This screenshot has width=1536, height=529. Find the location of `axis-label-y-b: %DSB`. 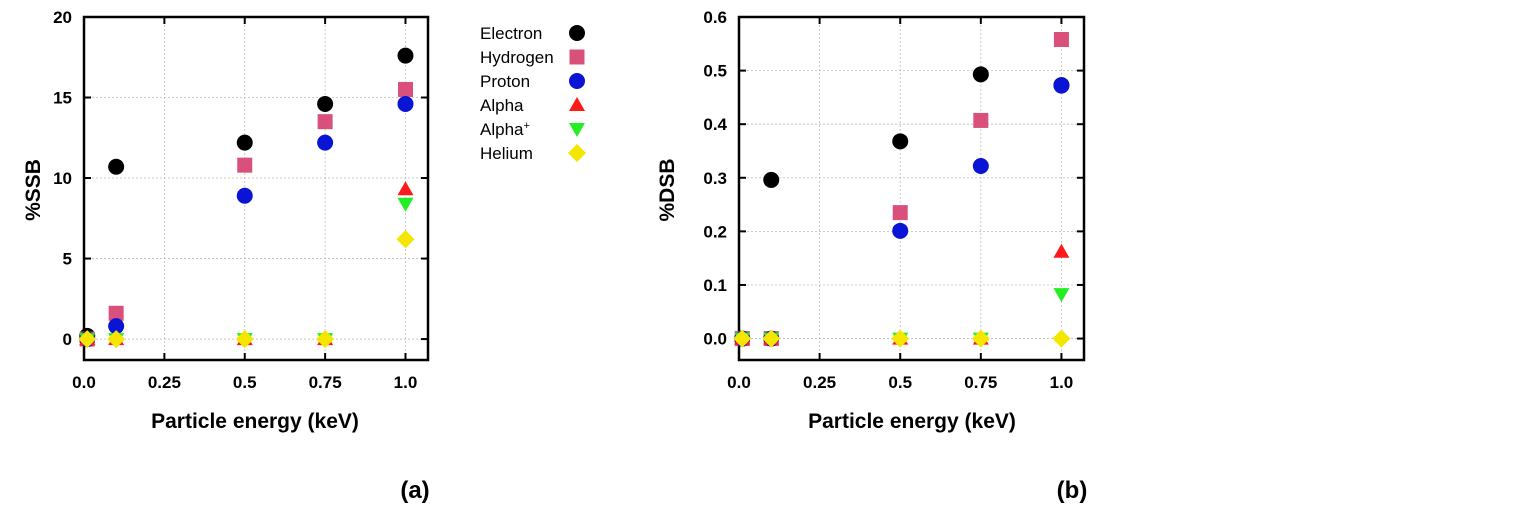

axis-label-y-b: %DSB is located at coordinates (667, 189).